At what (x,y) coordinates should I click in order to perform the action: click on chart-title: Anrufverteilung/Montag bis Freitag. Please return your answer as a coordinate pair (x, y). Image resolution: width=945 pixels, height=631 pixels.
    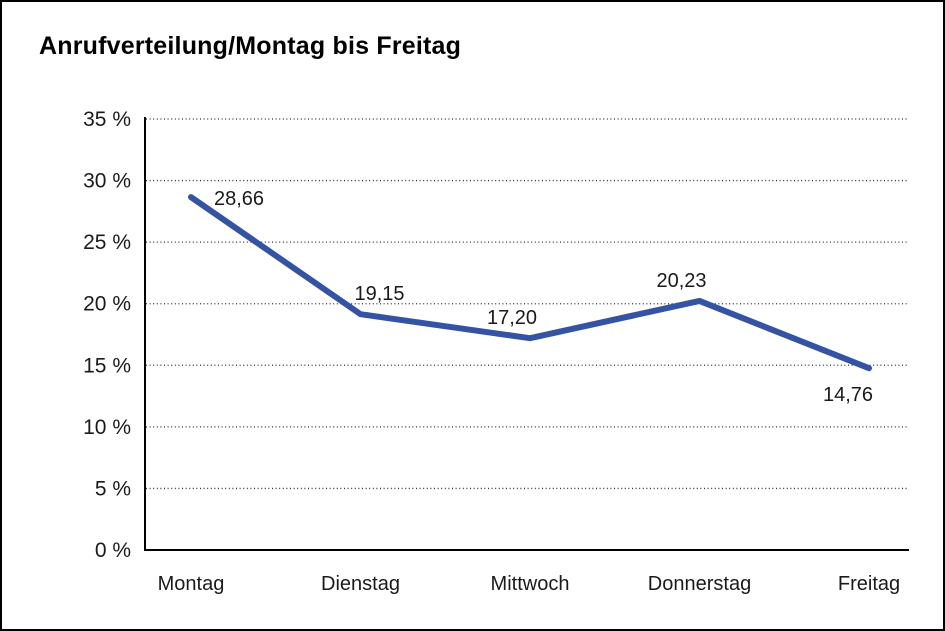
    Looking at the image, I should click on (250, 46).